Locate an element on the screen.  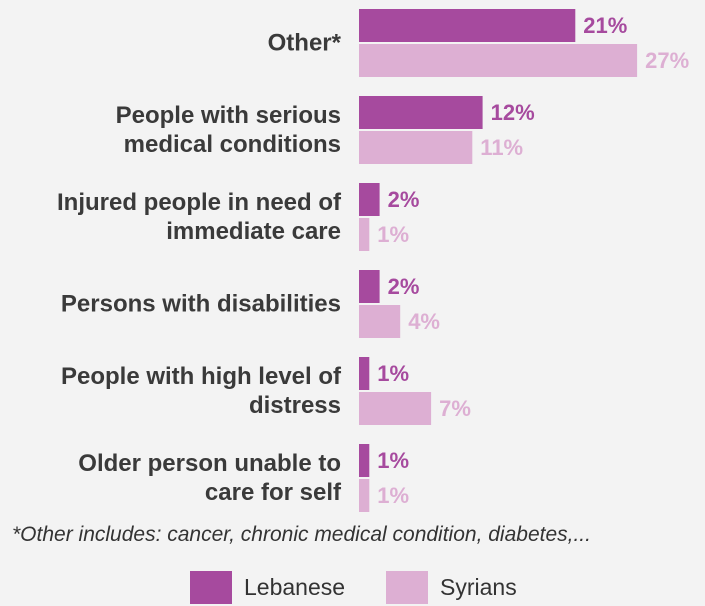
category-label: Older person unable to is located at coordinates (209, 463).